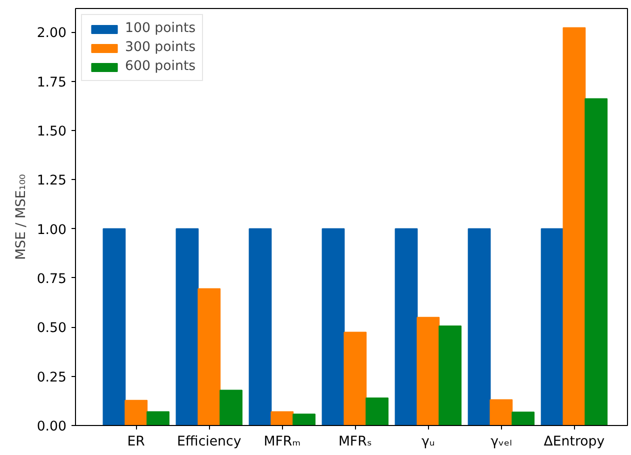 This screenshot has width=631, height=455. I want to click on y-tick-label: 0.00, so click(51, 427).